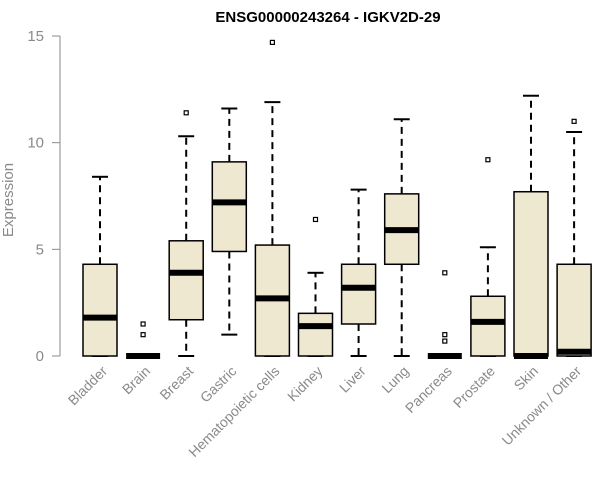 The width and height of the screenshot is (600, 500). What do you see at coordinates (8, 200) in the screenshot?
I see `y-axis-label: Expression` at bounding box center [8, 200].